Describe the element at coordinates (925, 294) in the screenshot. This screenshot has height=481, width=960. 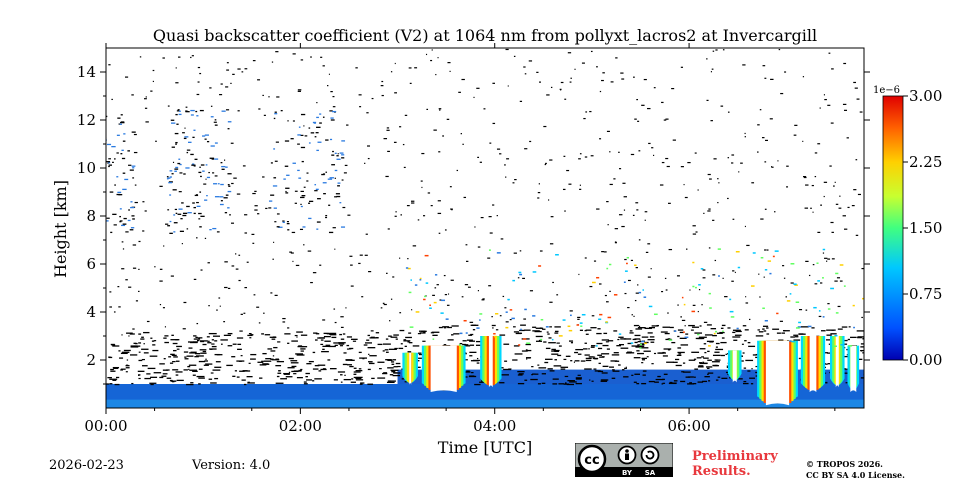
I see `colorbar-tick-label: 0.75` at that location.